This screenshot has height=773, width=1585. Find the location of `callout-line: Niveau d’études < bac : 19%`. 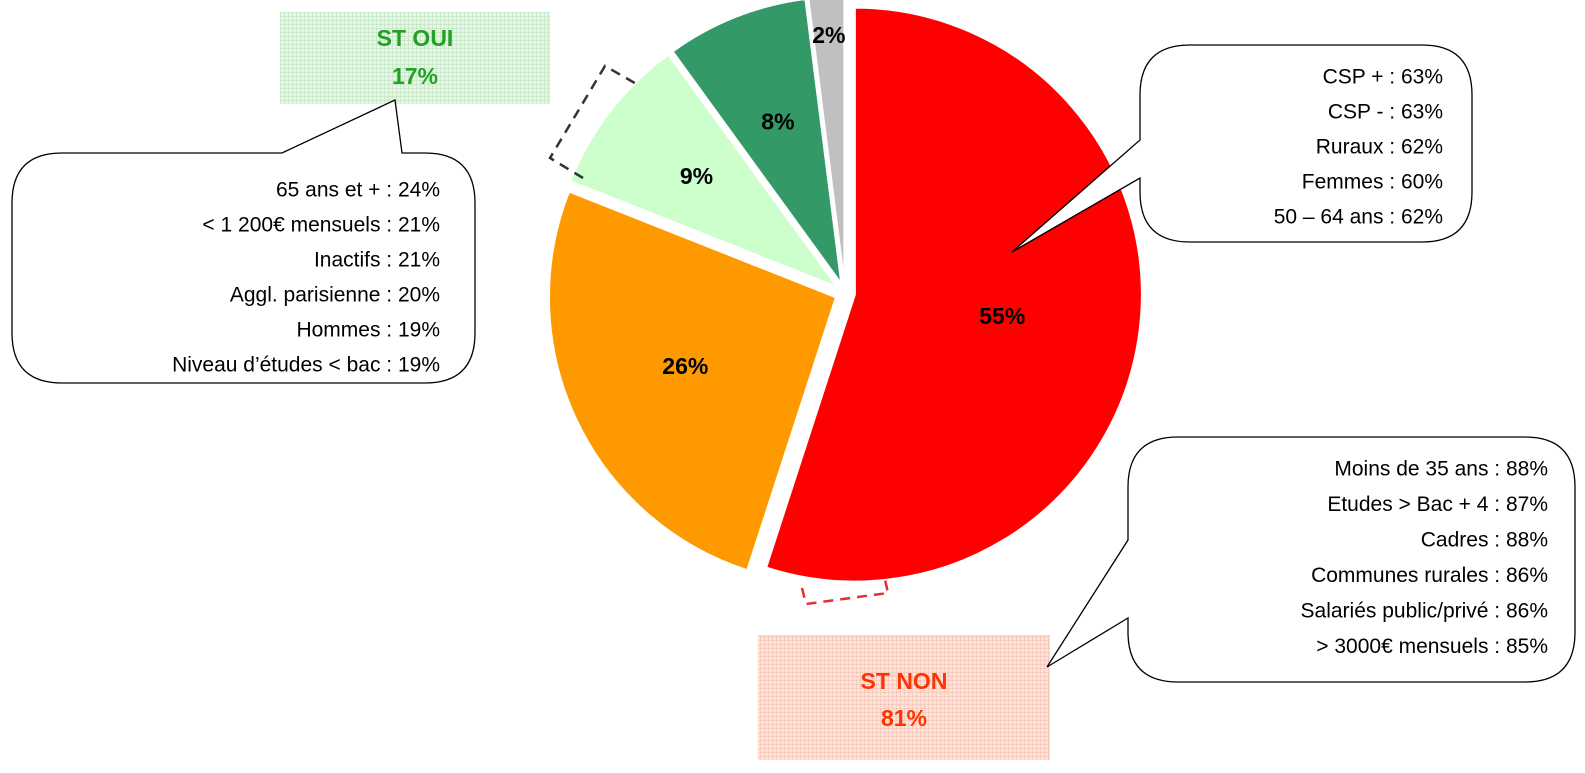

callout-line: Niveau d’études < bac : 19% is located at coordinates (306, 365).